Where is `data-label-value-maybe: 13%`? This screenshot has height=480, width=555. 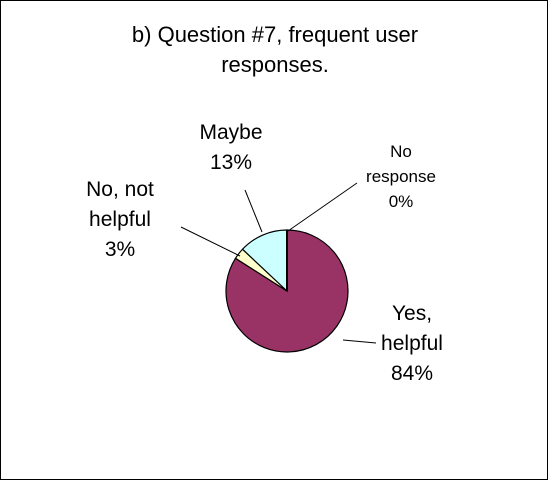
data-label-value-maybe: 13% is located at coordinates (231, 162).